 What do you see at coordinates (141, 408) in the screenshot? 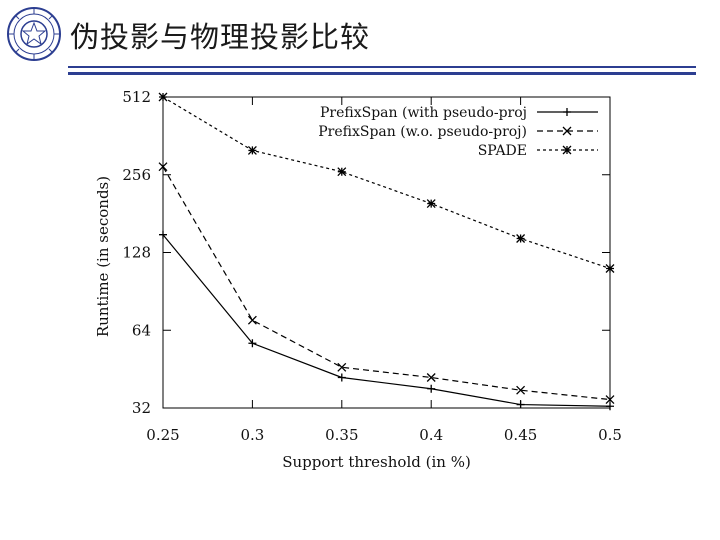
I see `y-tick-label: 32` at bounding box center [141, 408].